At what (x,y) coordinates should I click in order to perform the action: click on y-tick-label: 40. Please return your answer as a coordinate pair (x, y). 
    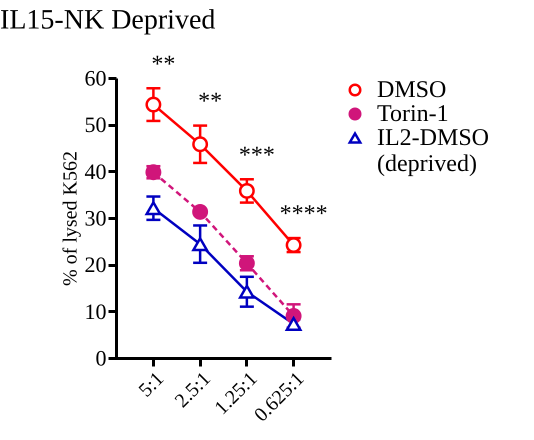
    Looking at the image, I should click on (95, 171).